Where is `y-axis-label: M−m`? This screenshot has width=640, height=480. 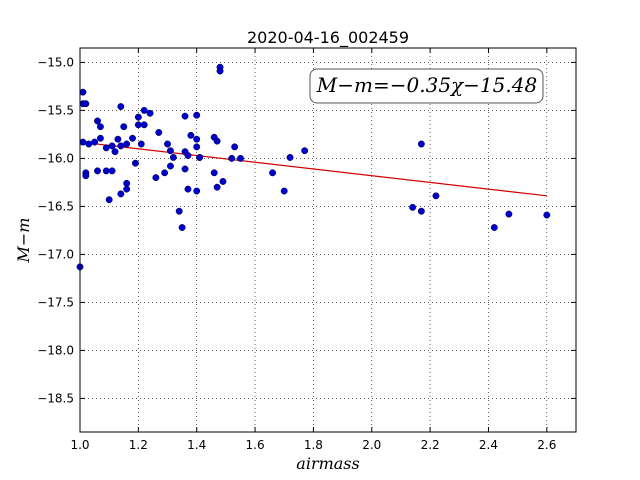 y-axis-label: M−m is located at coordinates (23, 241).